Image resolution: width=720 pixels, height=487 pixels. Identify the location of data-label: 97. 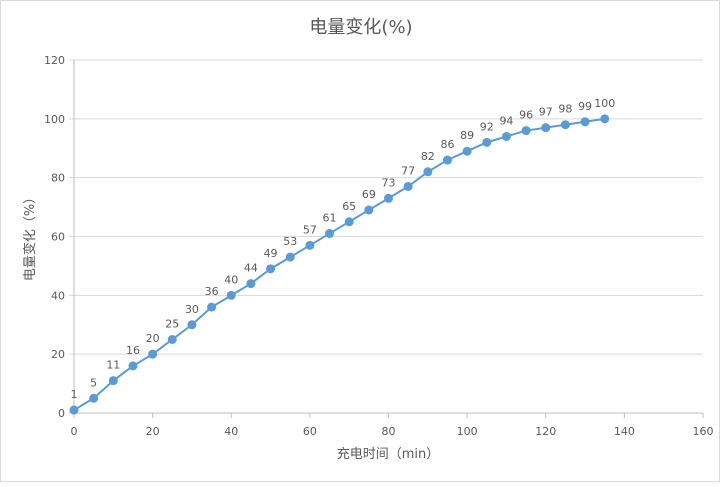
(546, 112).